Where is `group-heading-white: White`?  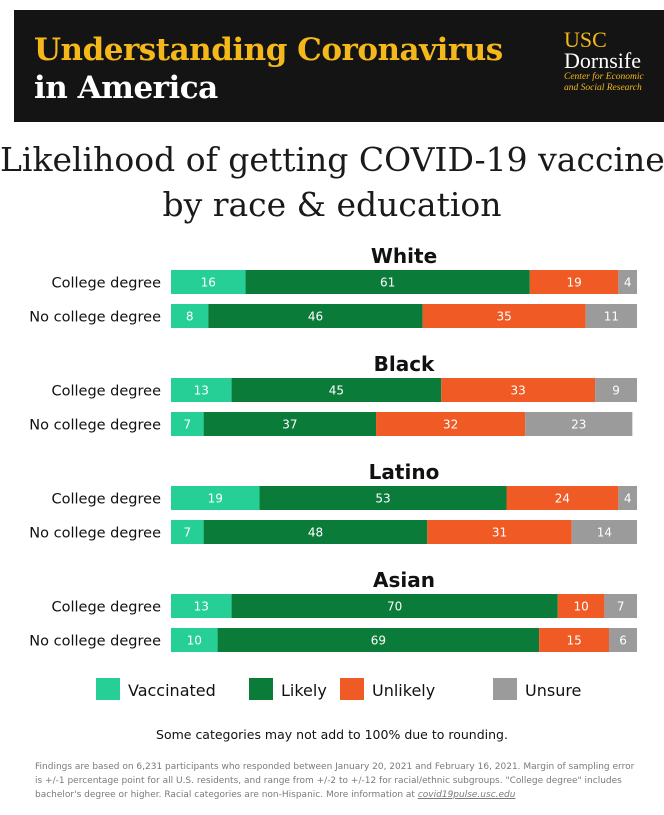 group-heading-white: White is located at coordinates (404, 256).